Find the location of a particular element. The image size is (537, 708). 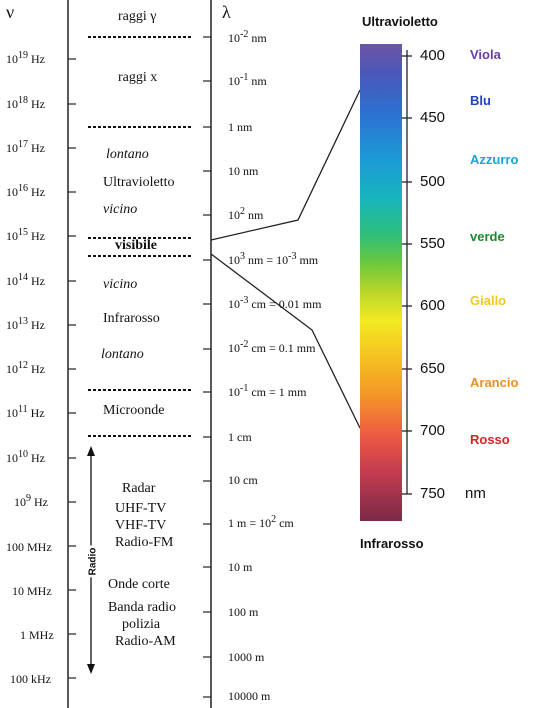

band-fm: Radio-FM is located at coordinates (144, 542).